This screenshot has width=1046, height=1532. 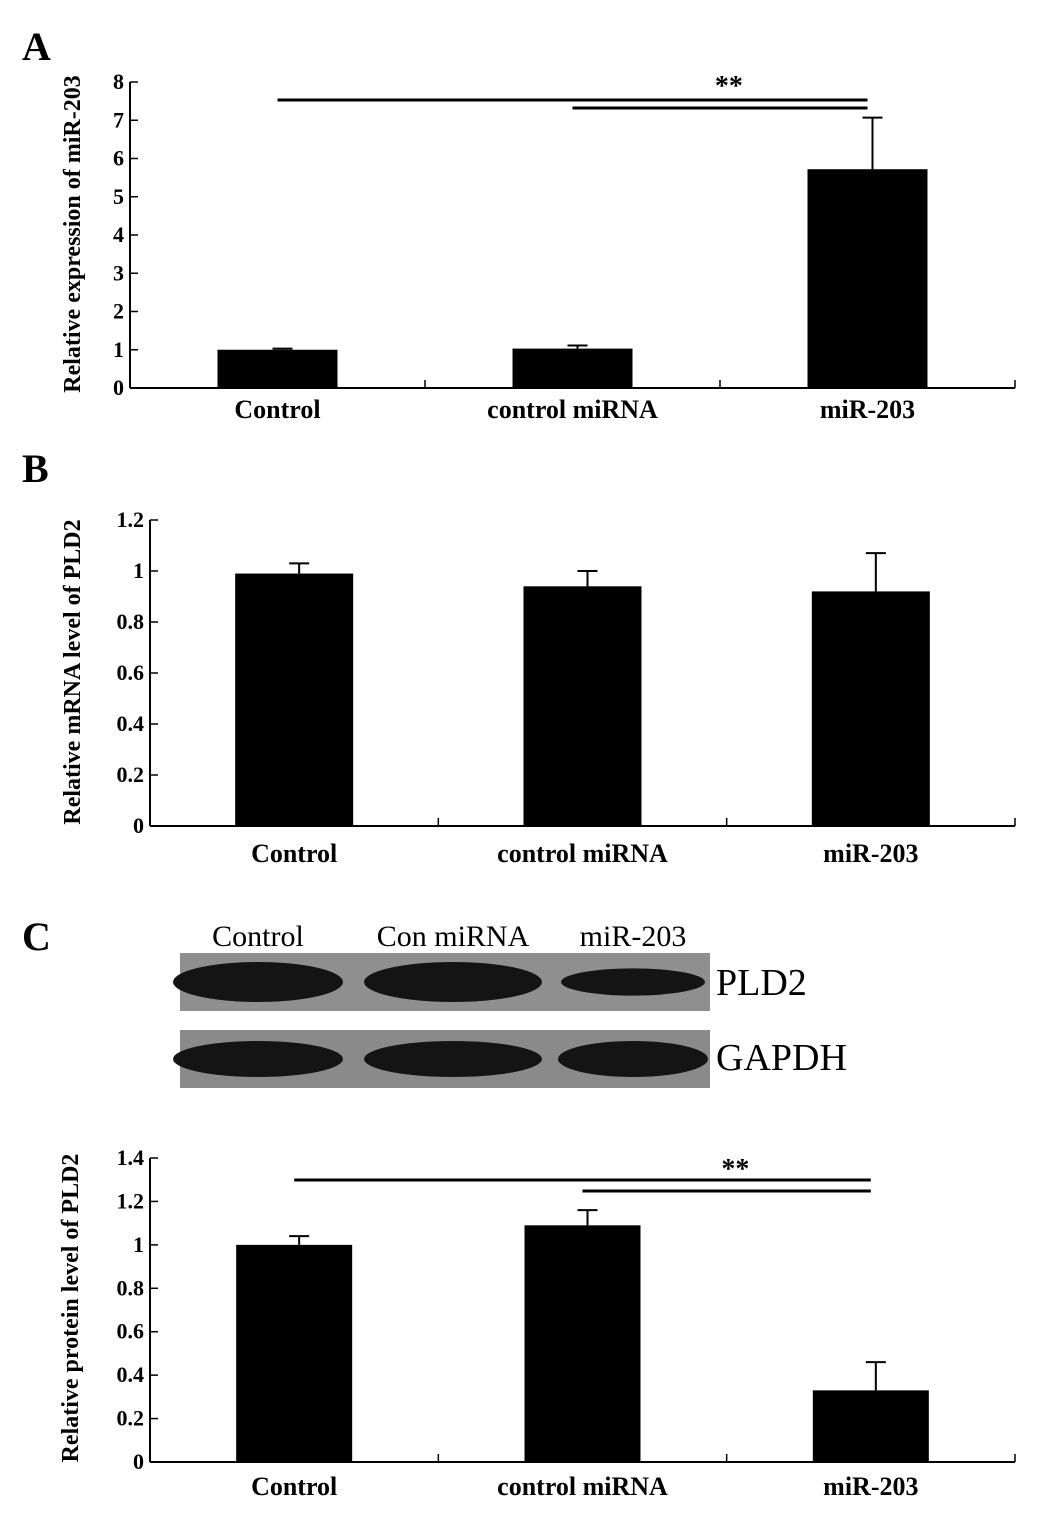 What do you see at coordinates (761, 983) in the screenshot?
I see `blot-protein-label: PLD2` at bounding box center [761, 983].